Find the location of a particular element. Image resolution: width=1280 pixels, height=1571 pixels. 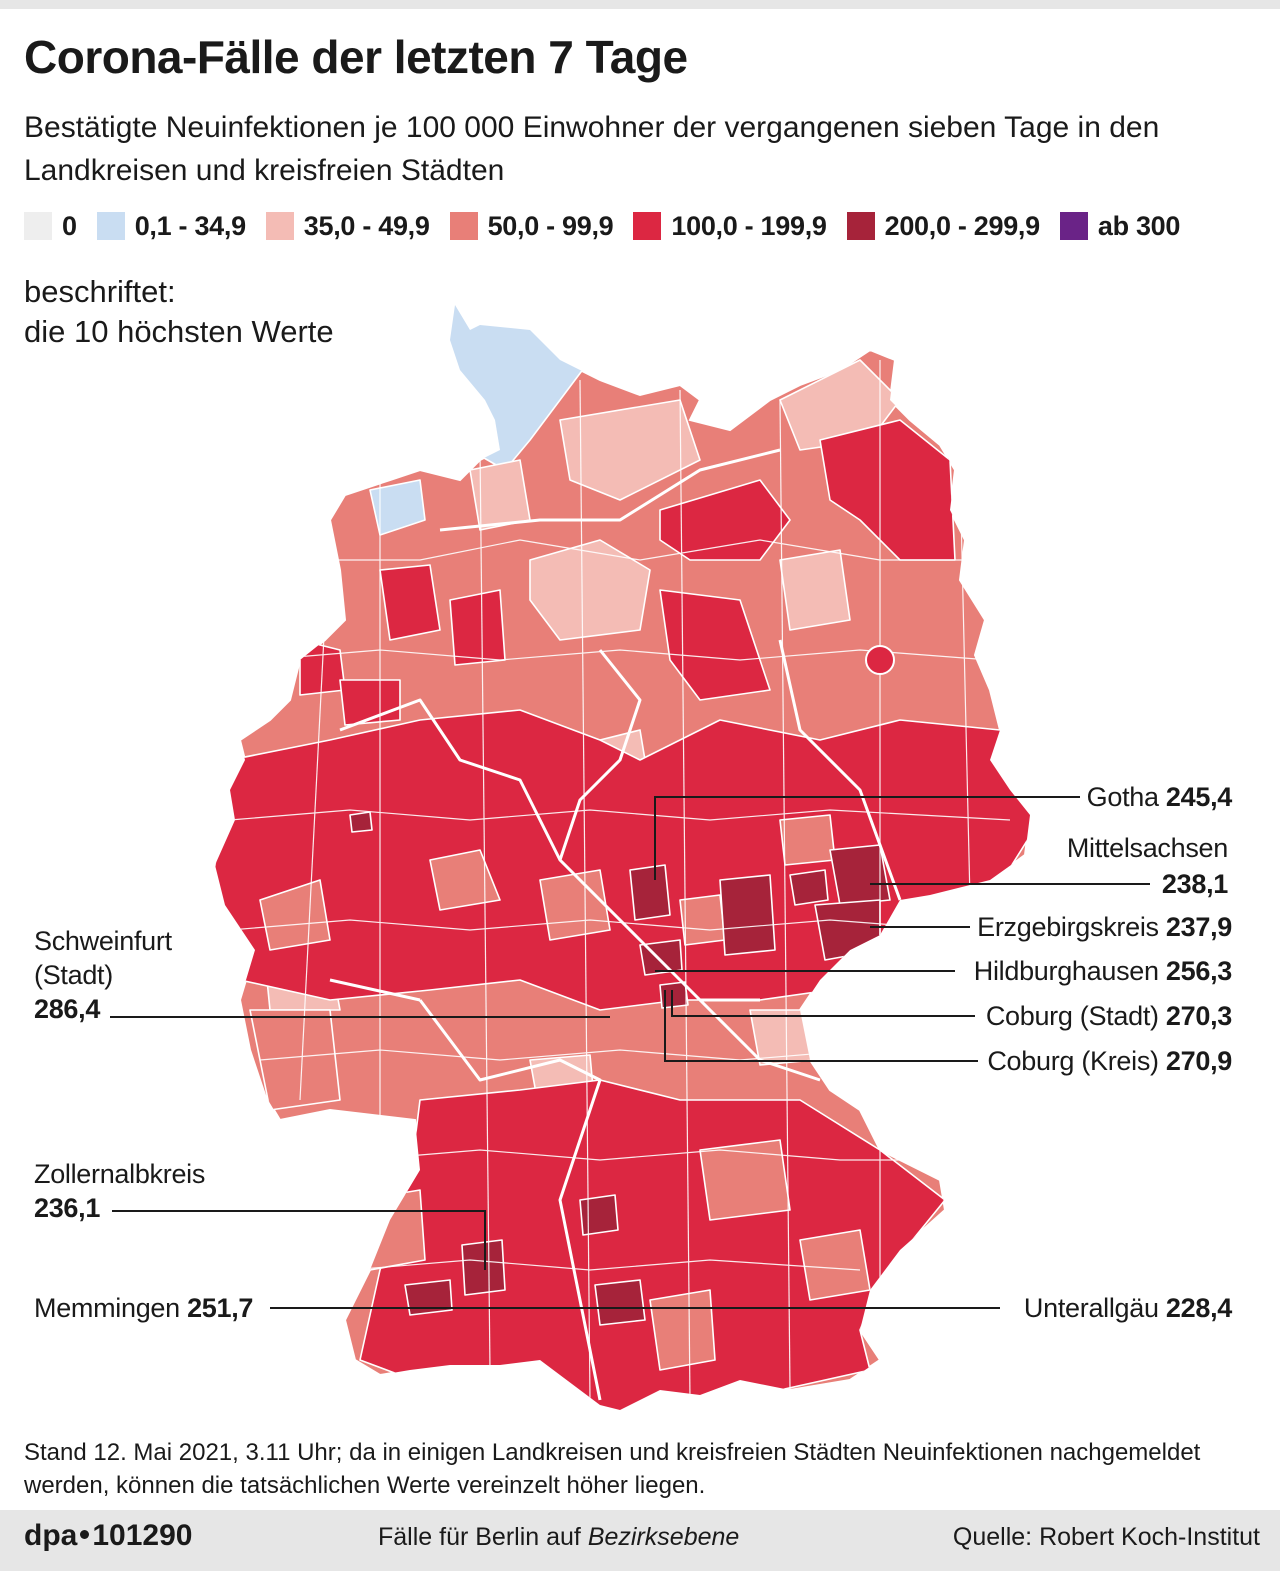

berlin-note: Fälle für Berlin auf Bezirksebene is located at coordinates (558, 1537).